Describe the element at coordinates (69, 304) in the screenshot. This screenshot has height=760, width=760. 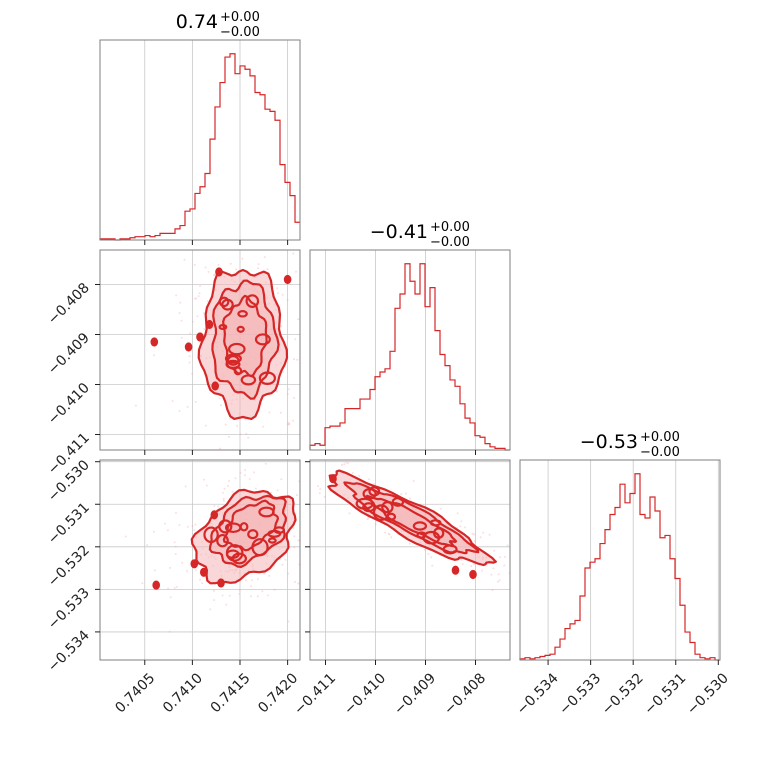
I see `y-tick-label: −0.408` at that location.